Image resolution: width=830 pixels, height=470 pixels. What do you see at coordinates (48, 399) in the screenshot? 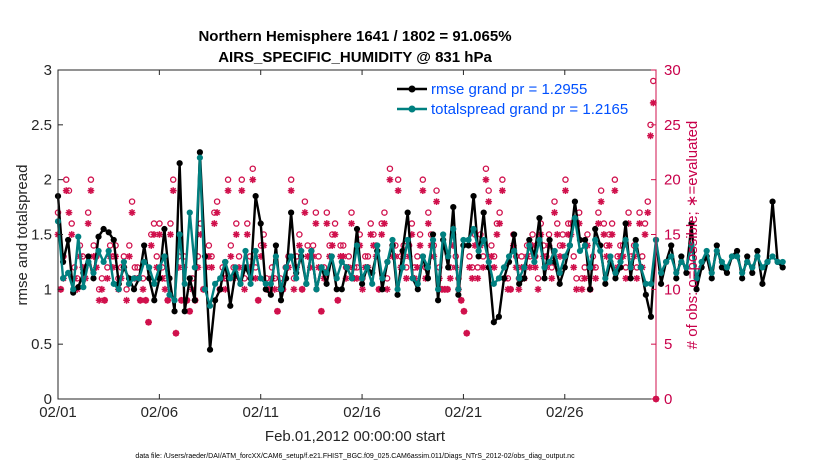
I see `y-tick-label: 0` at bounding box center [48, 399].